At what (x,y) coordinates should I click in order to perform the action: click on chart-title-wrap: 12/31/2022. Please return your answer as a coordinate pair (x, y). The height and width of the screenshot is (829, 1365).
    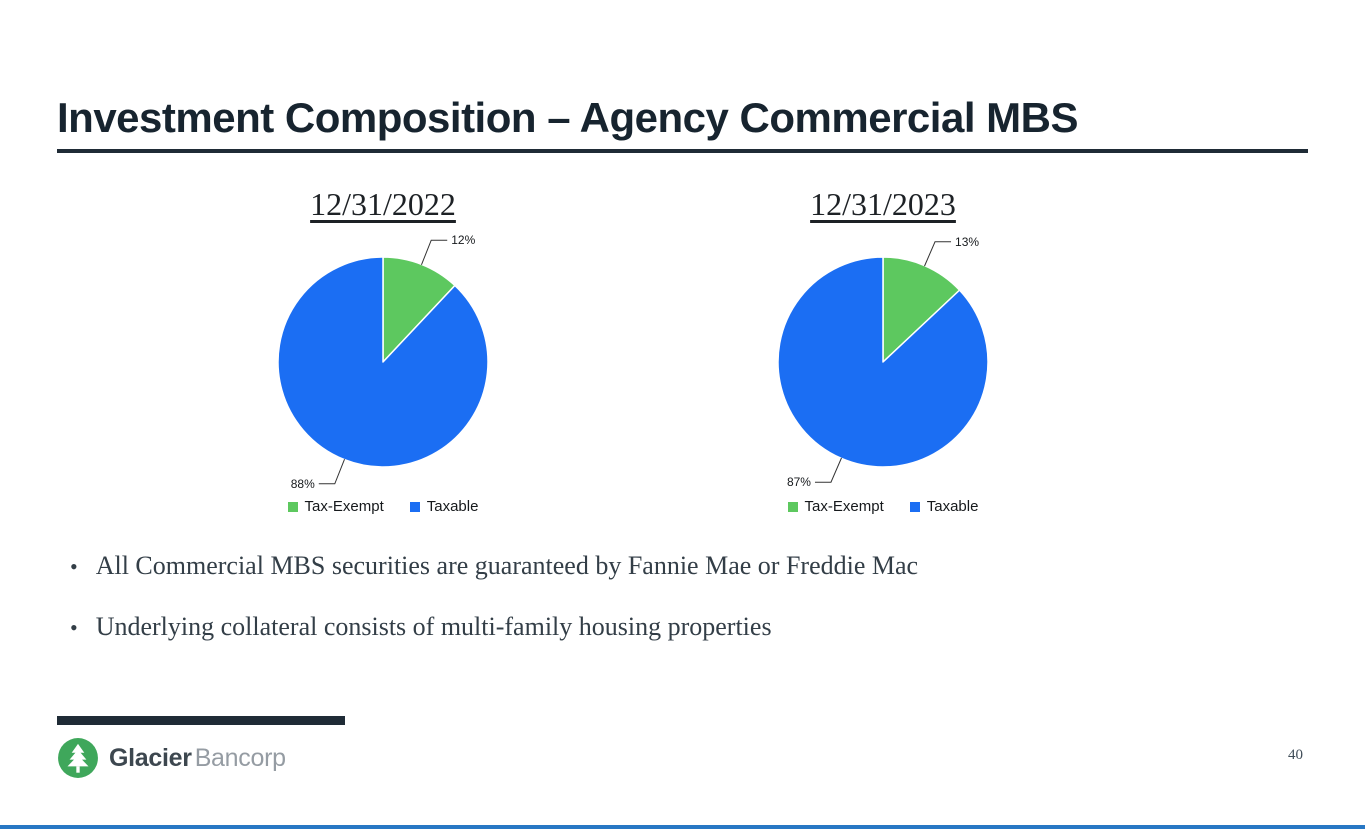
    Looking at the image, I should click on (383, 208).